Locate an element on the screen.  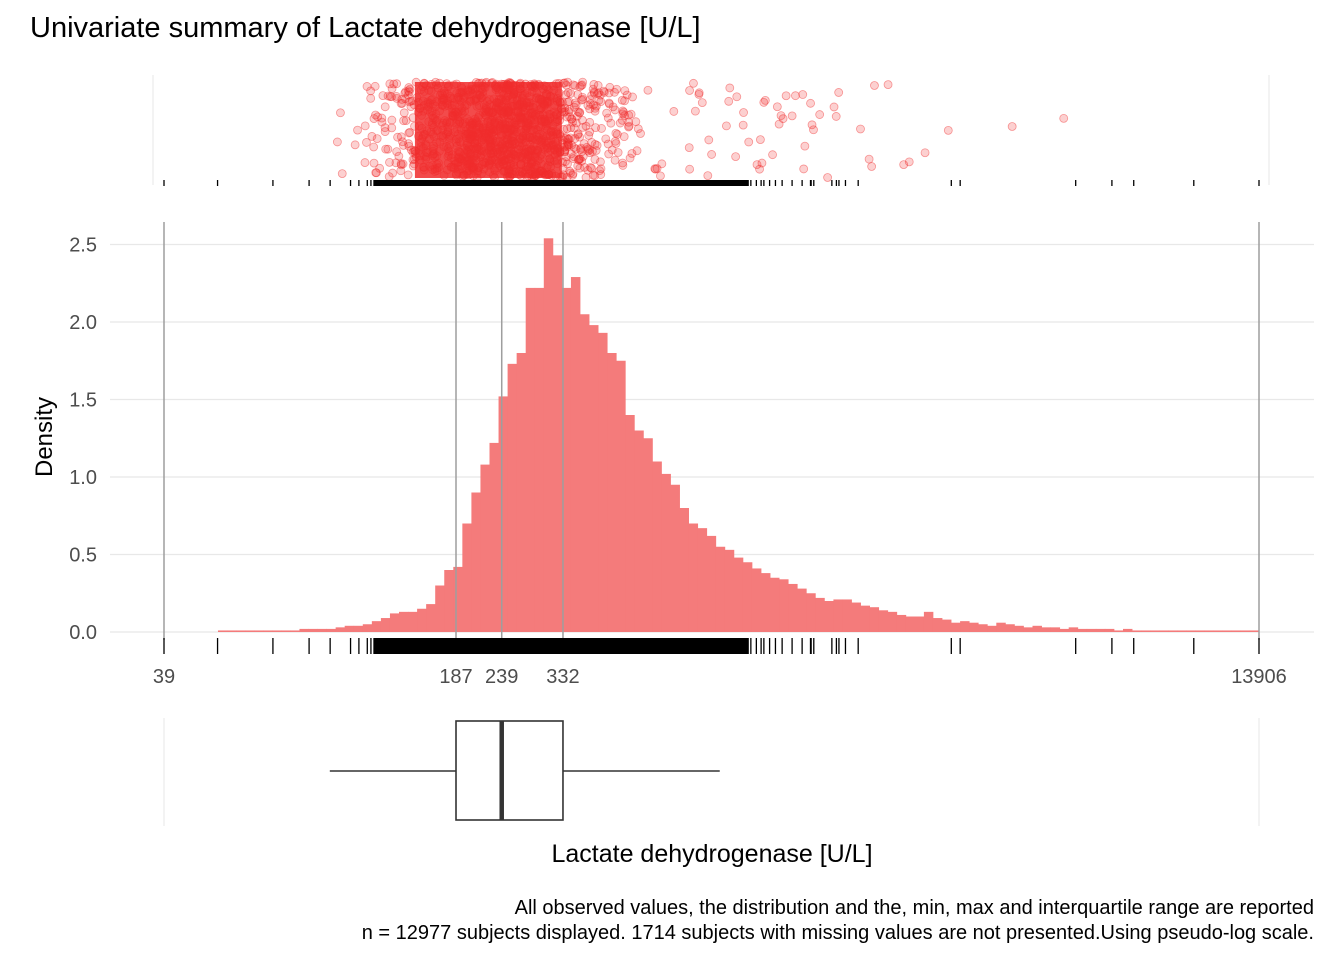
jitter-dense-core is located at coordinates (488, 130).